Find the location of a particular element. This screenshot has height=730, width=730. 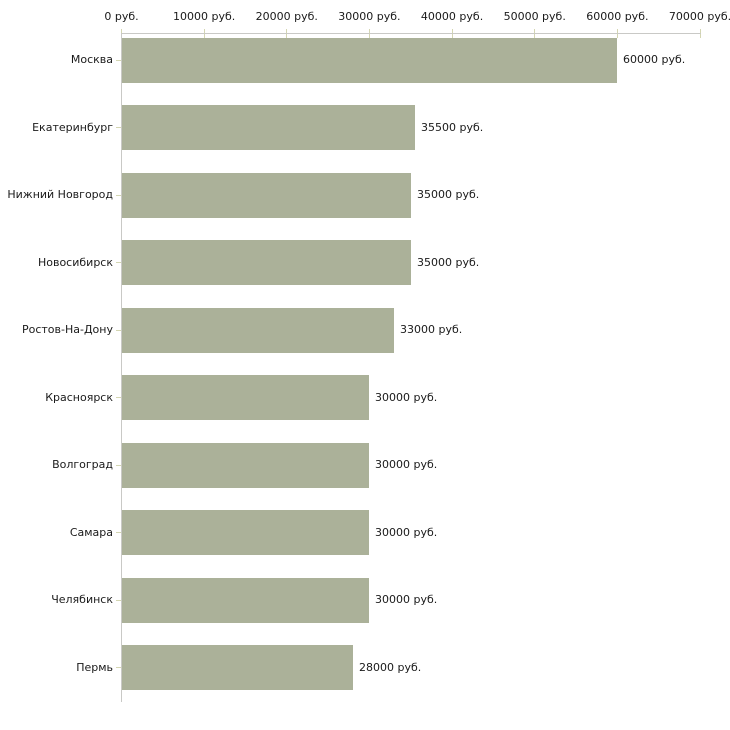

category-label: Волгоград is located at coordinates (82, 464).